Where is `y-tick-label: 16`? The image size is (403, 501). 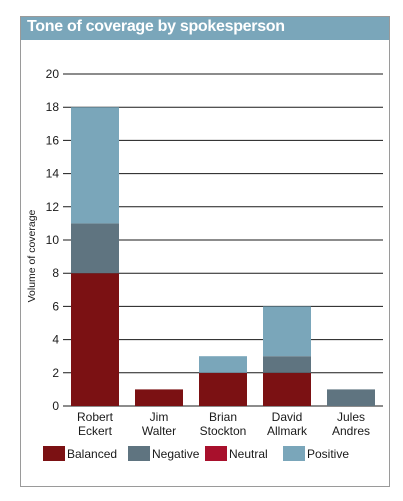
y-tick-label: 16 is located at coordinates (53, 140).